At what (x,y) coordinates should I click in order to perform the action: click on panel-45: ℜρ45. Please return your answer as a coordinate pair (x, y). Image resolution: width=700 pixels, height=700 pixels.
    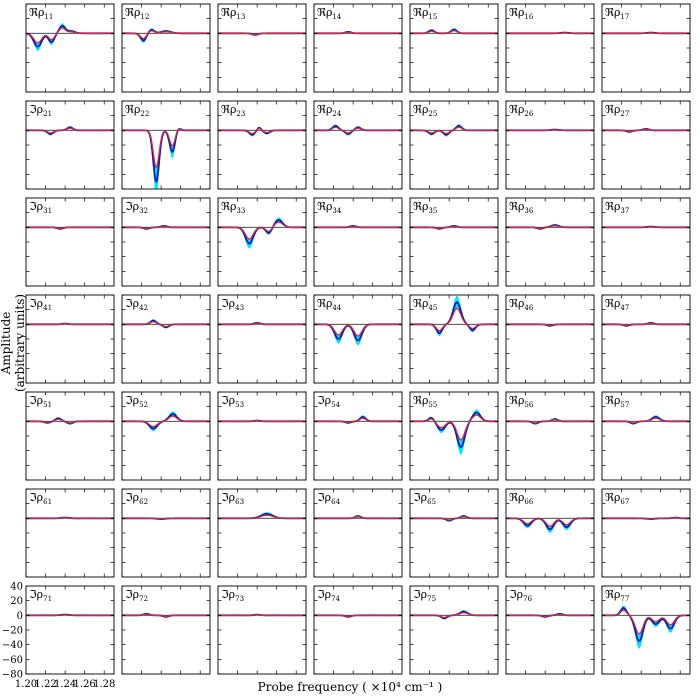
    Looking at the image, I should click on (454, 339).